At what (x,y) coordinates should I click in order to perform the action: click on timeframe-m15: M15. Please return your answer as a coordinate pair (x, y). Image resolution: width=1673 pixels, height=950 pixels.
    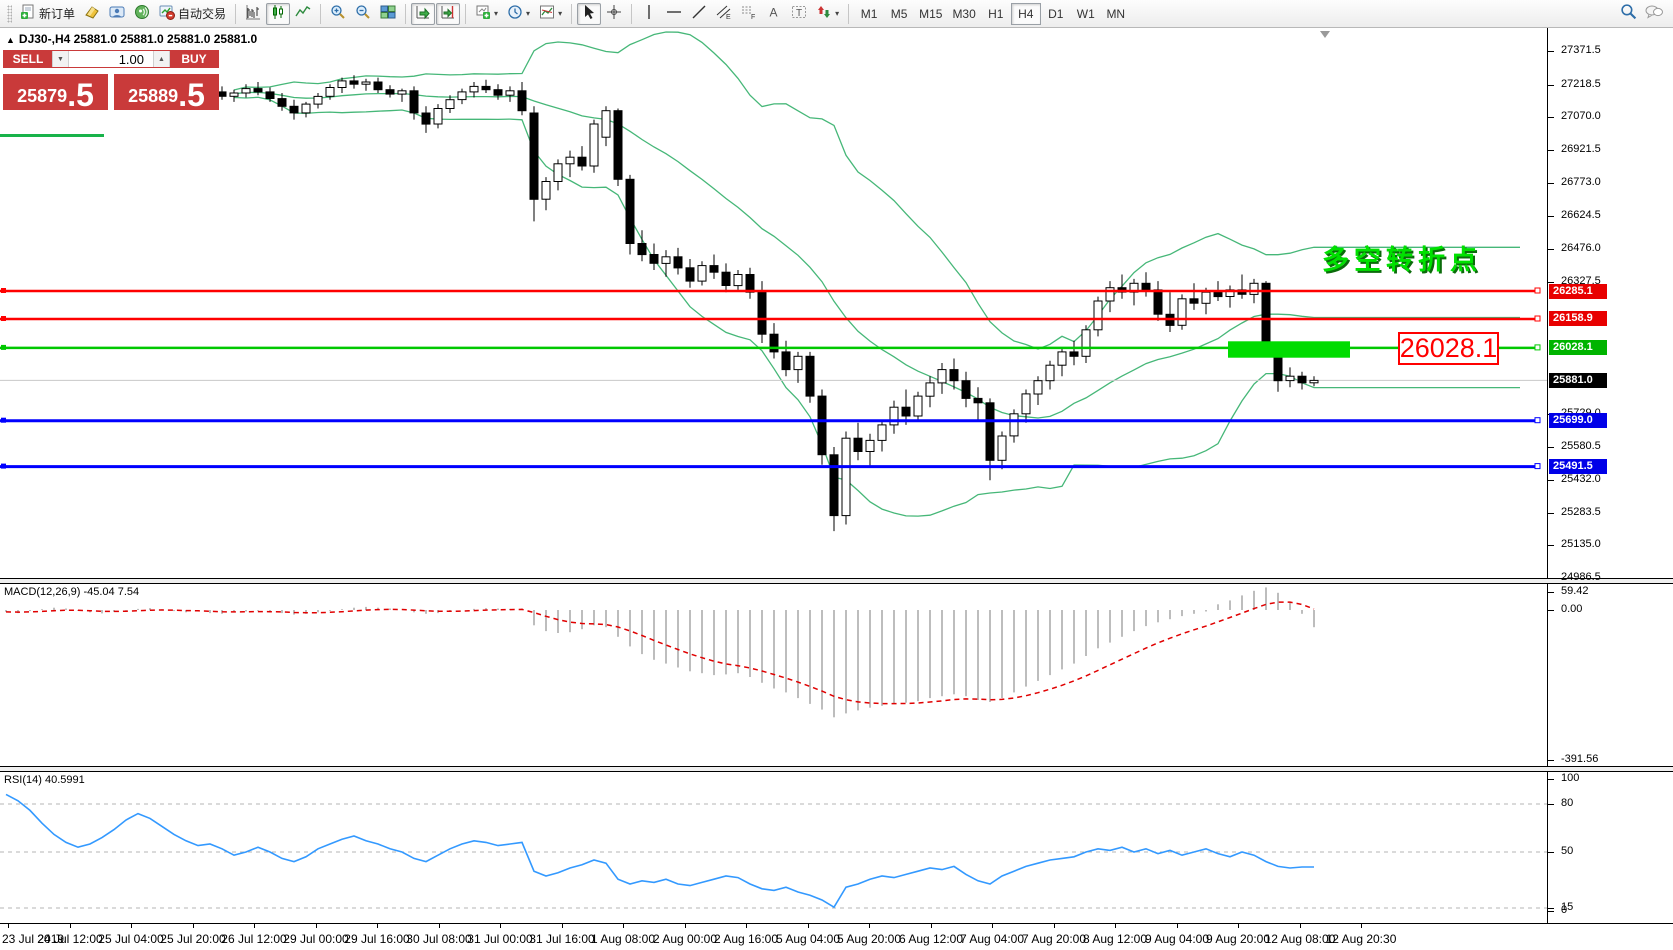
    Looking at the image, I should click on (931, 13).